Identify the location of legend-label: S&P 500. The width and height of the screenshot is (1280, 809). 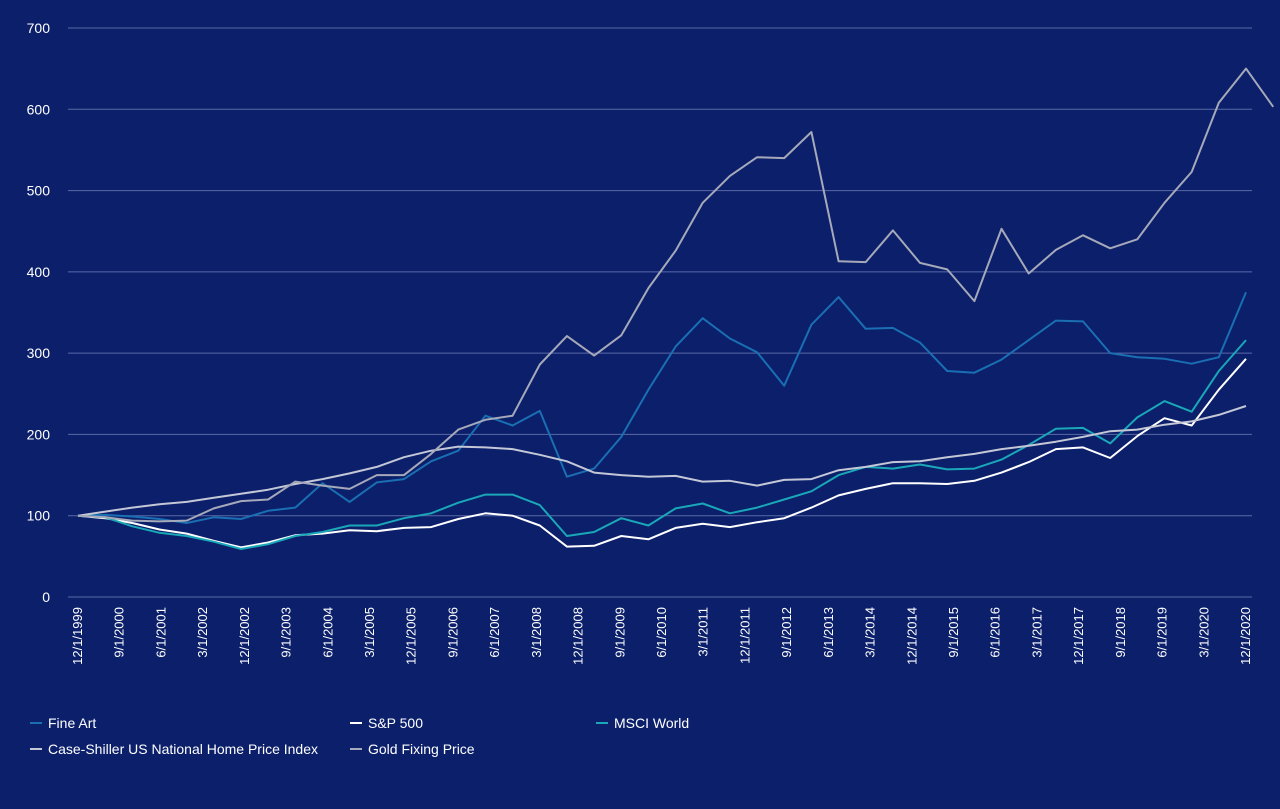
(395, 723).